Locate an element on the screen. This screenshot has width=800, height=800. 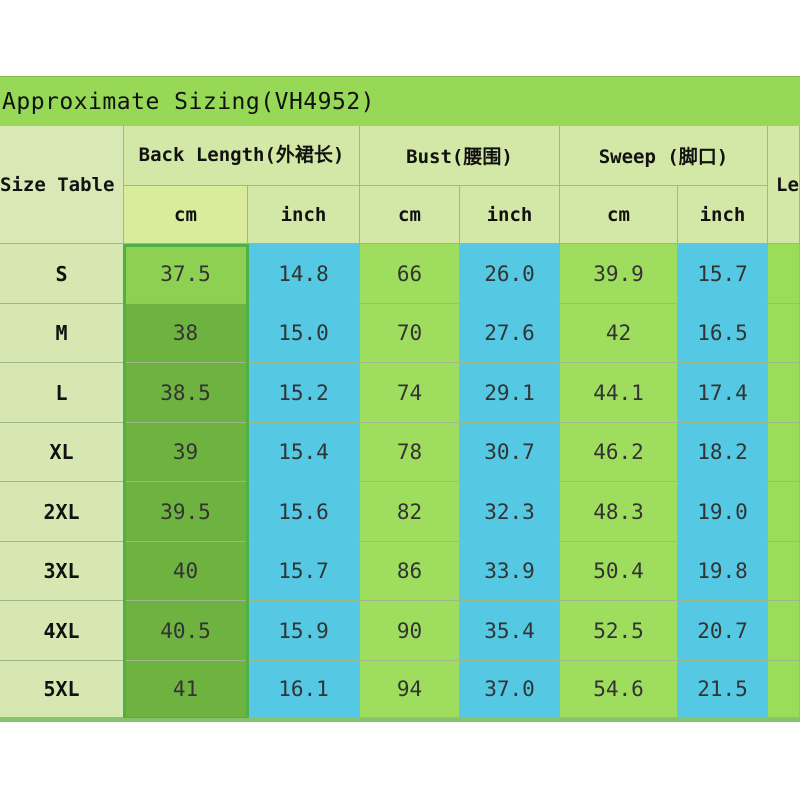
bust-cm-cell: 90 is located at coordinates (410, 631).